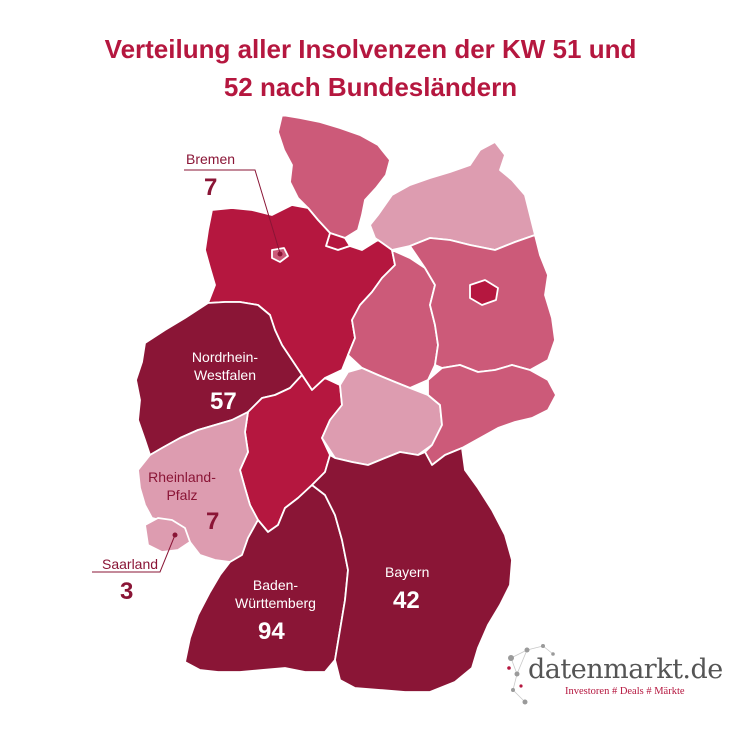 This screenshot has width=741, height=741. What do you see at coordinates (225, 366) in the screenshot?
I see `nrw-label: Nordrhein- Westfalen` at bounding box center [225, 366].